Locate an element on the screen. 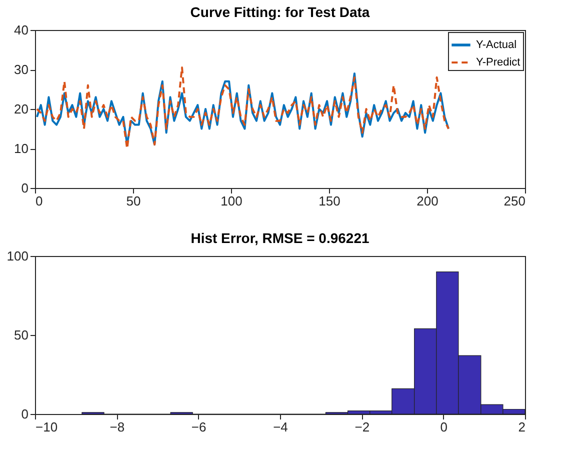  x-tick-label: 2 is located at coordinates (522, 427).